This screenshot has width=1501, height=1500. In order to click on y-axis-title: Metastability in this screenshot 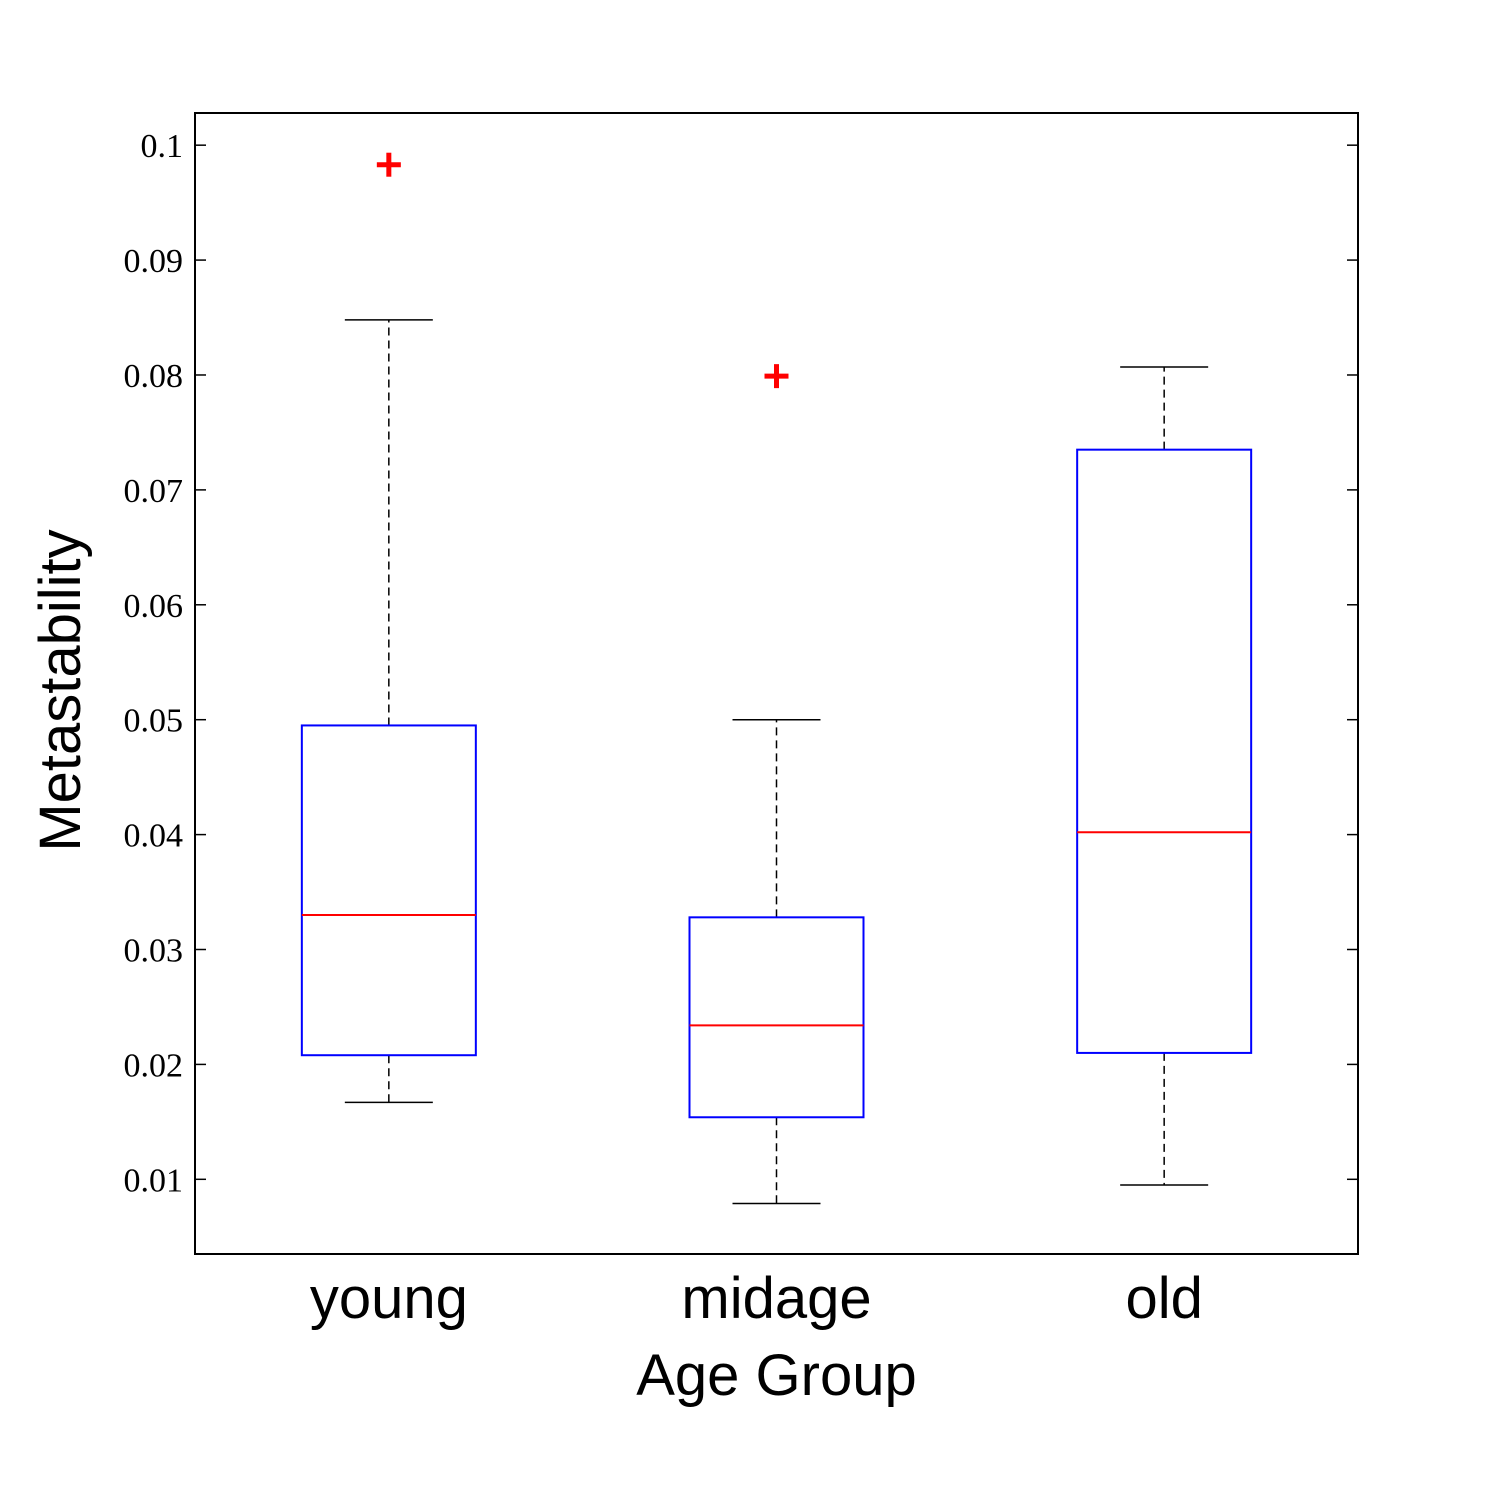, I will do `click(60, 690)`.